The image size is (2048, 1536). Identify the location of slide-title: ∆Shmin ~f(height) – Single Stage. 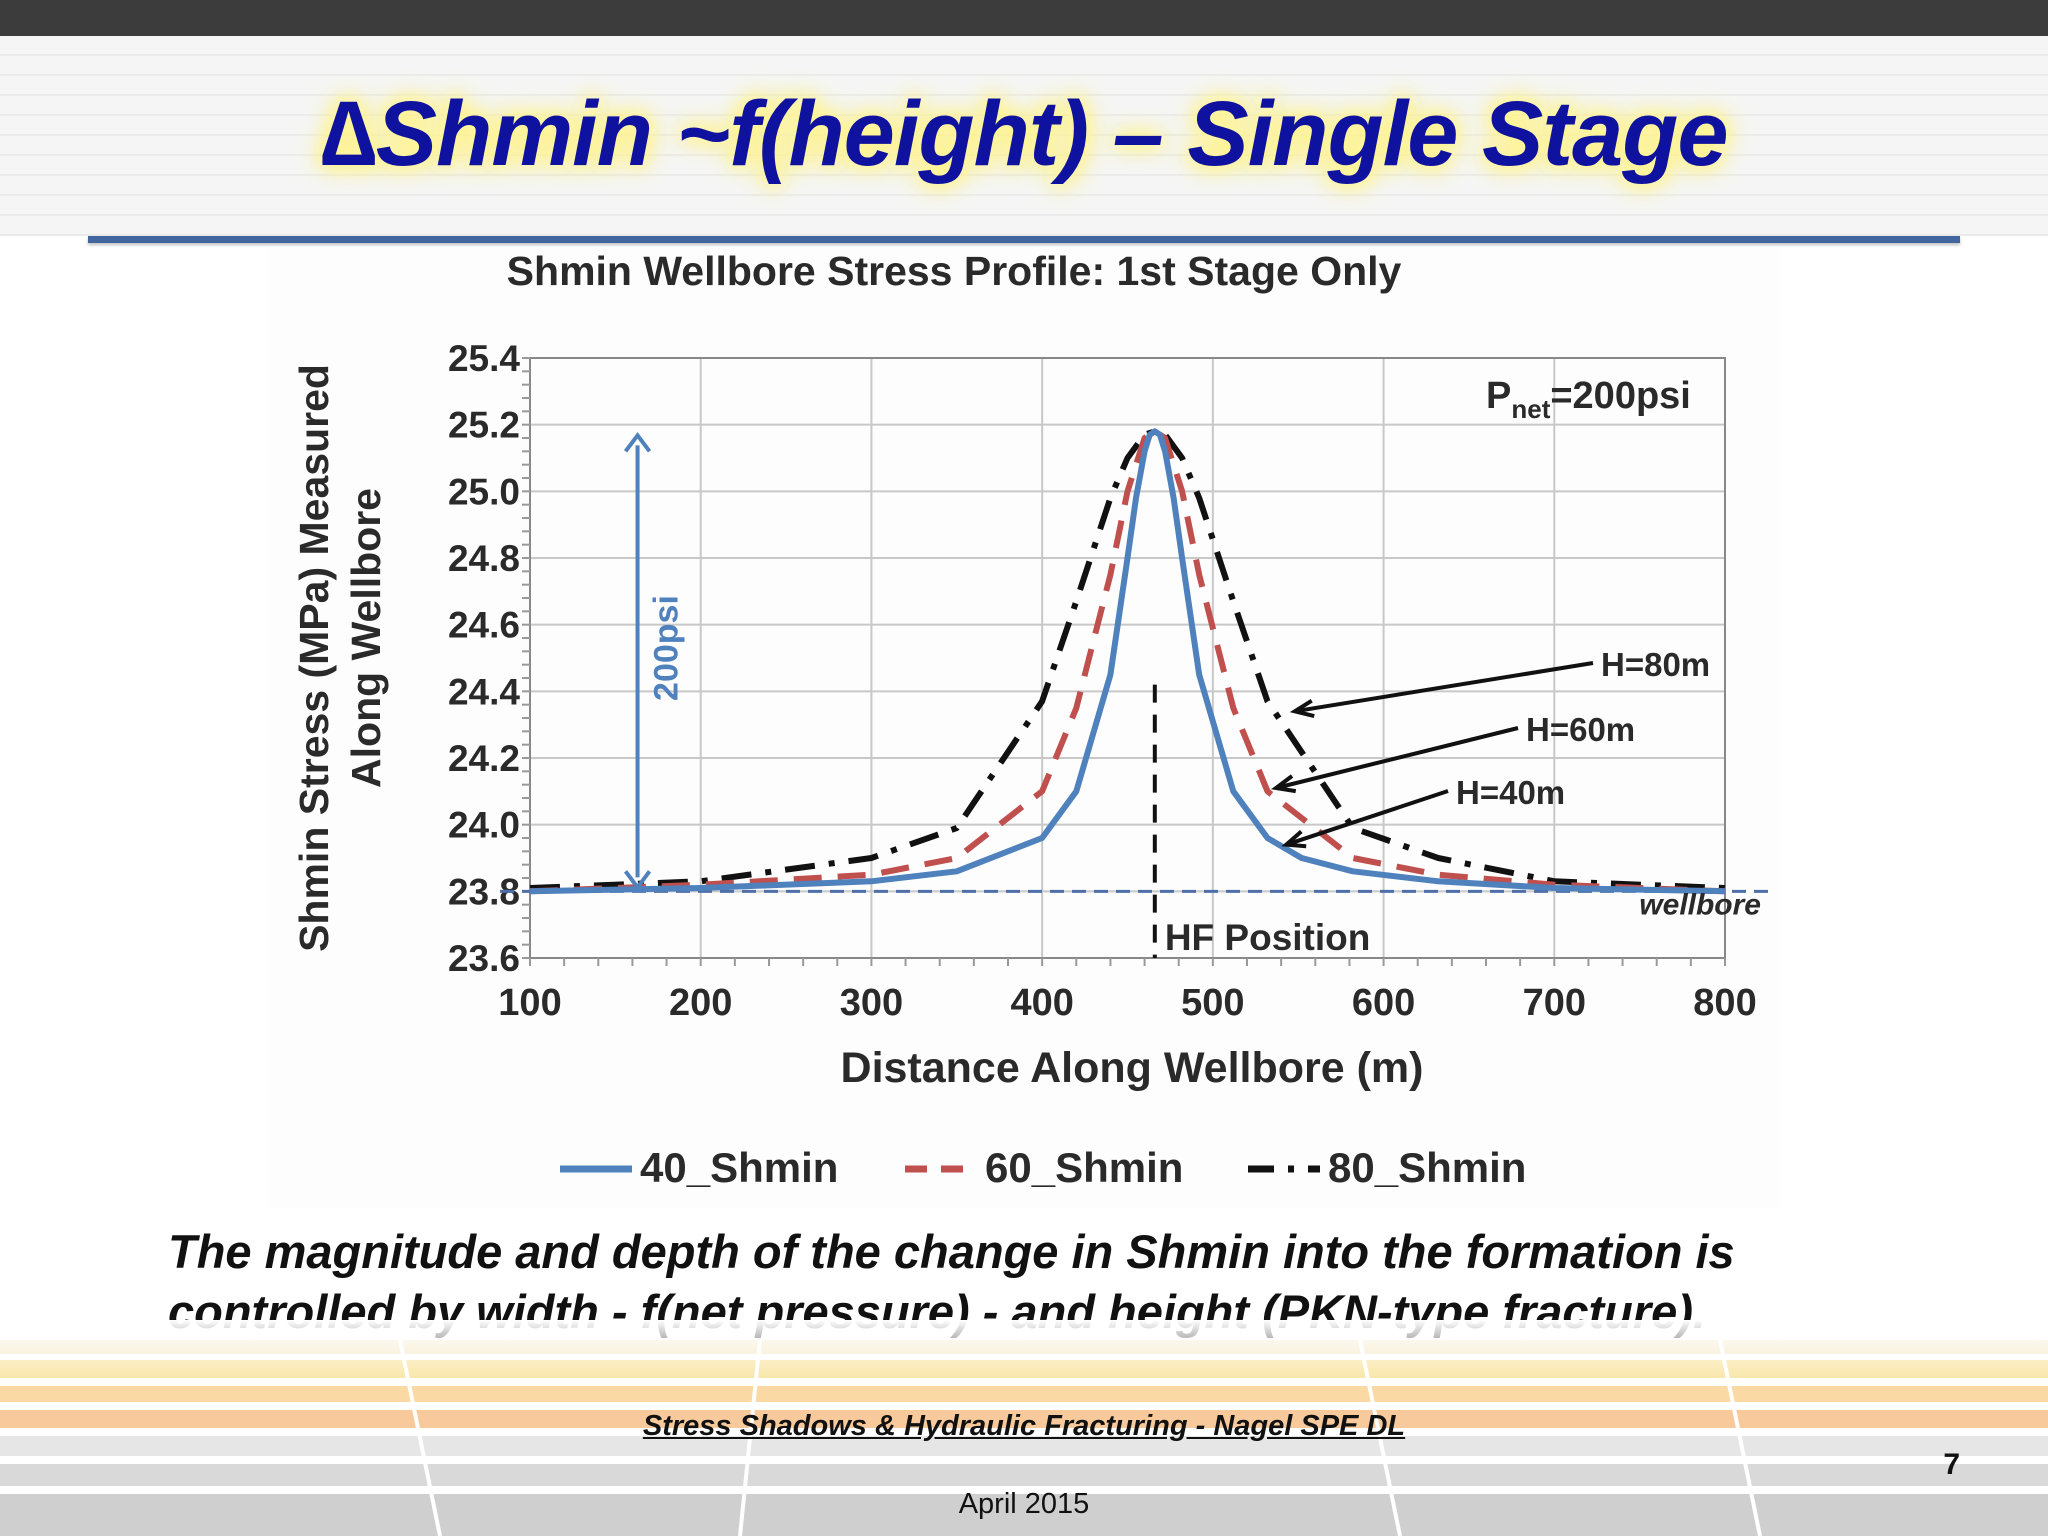
(1024, 134).